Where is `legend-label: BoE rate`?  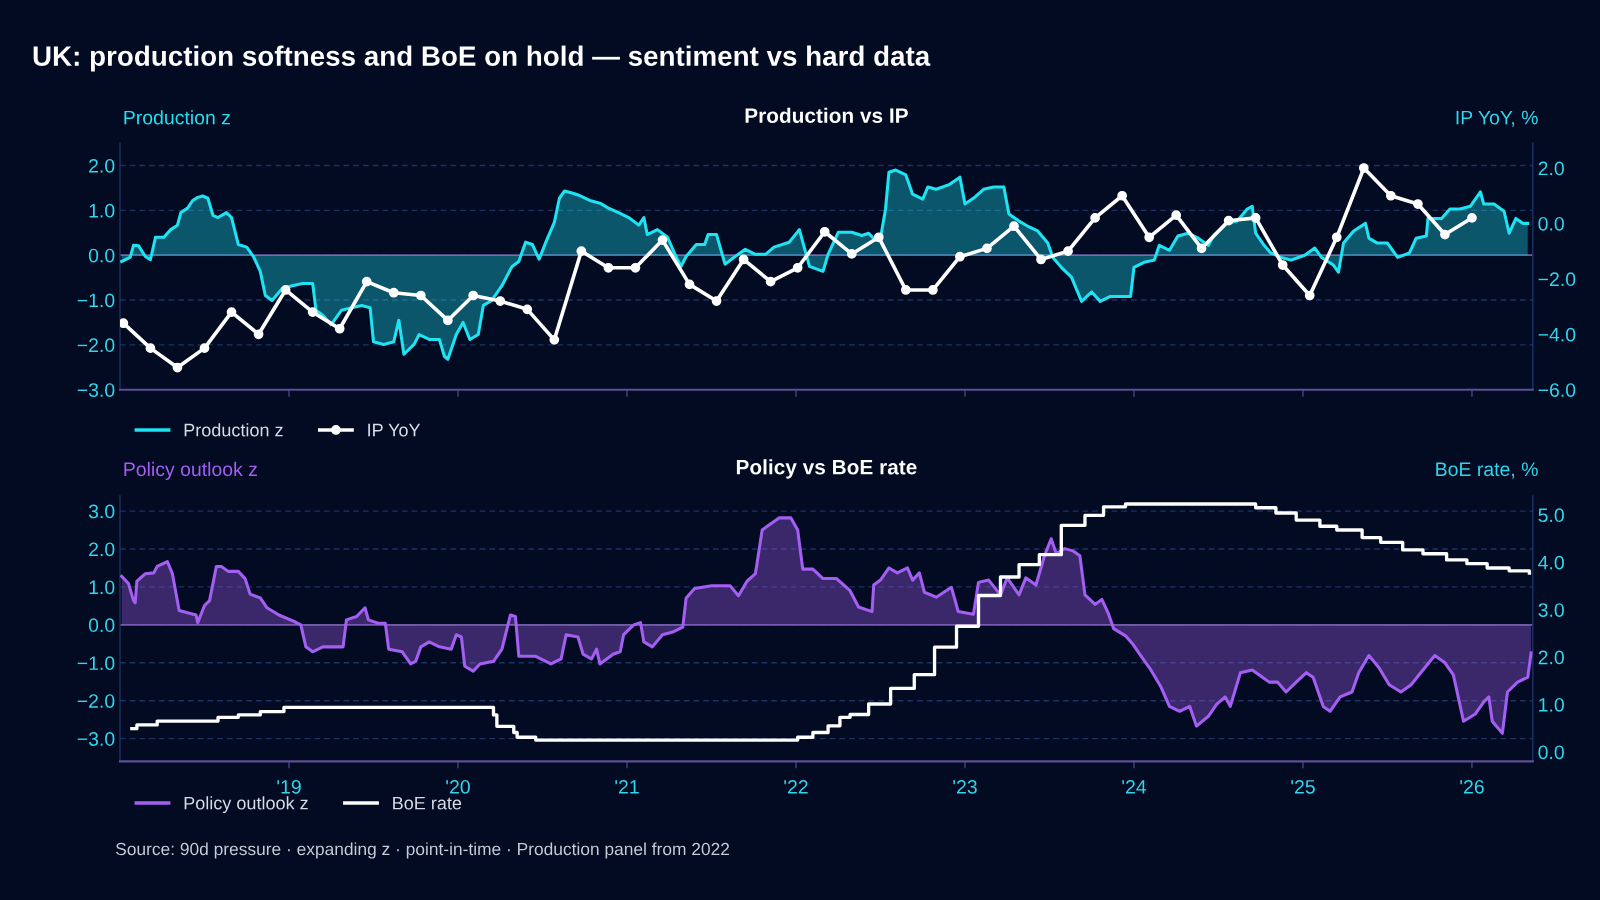
legend-label: BoE rate is located at coordinates (427, 803).